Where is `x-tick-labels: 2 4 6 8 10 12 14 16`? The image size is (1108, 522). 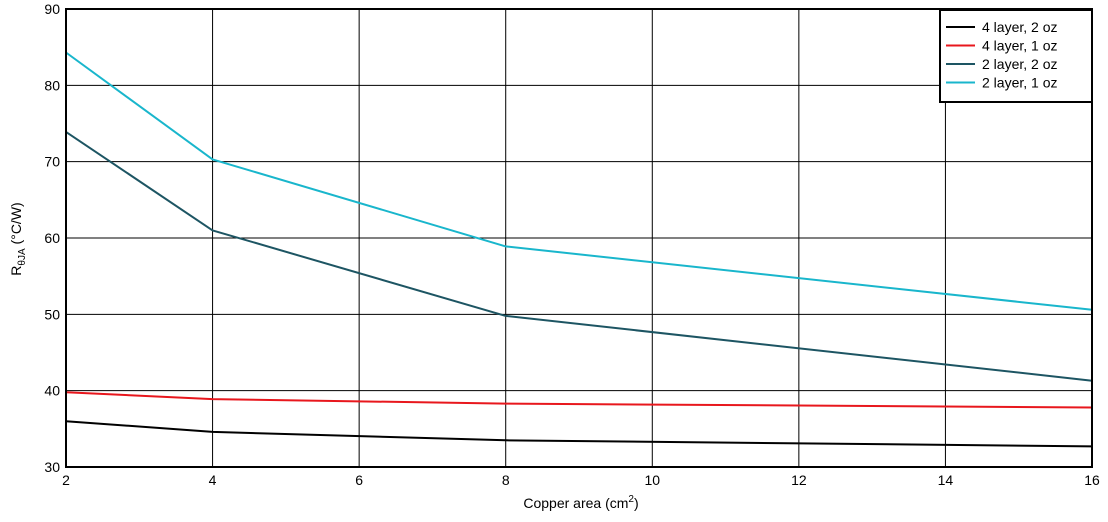
x-tick-labels: 2 4 6 8 10 12 14 16 is located at coordinates (581, 480).